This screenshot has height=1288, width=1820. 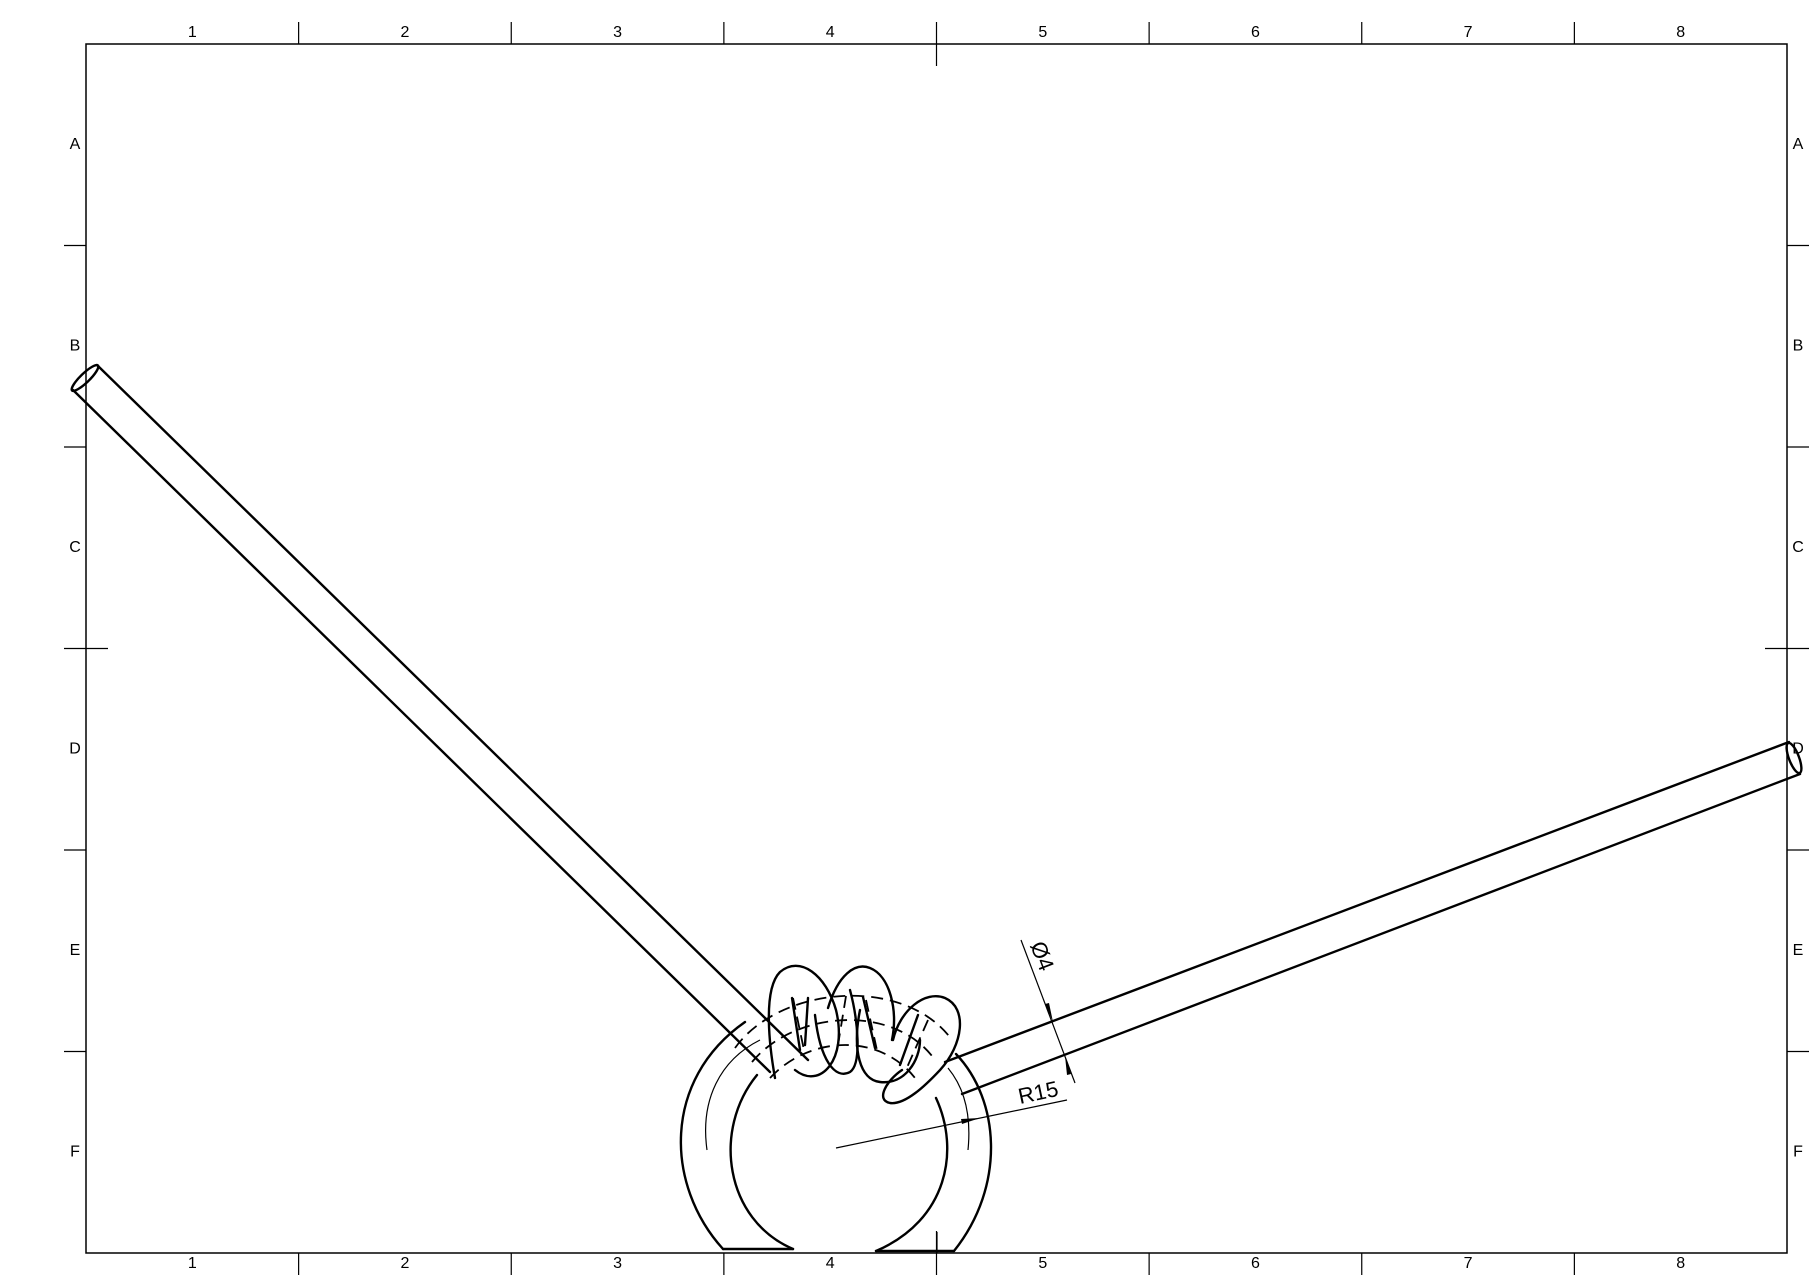 I want to click on column-labels-bottom: 1 2 3 4 5 6 7 8, so click(x=936, y=1263).